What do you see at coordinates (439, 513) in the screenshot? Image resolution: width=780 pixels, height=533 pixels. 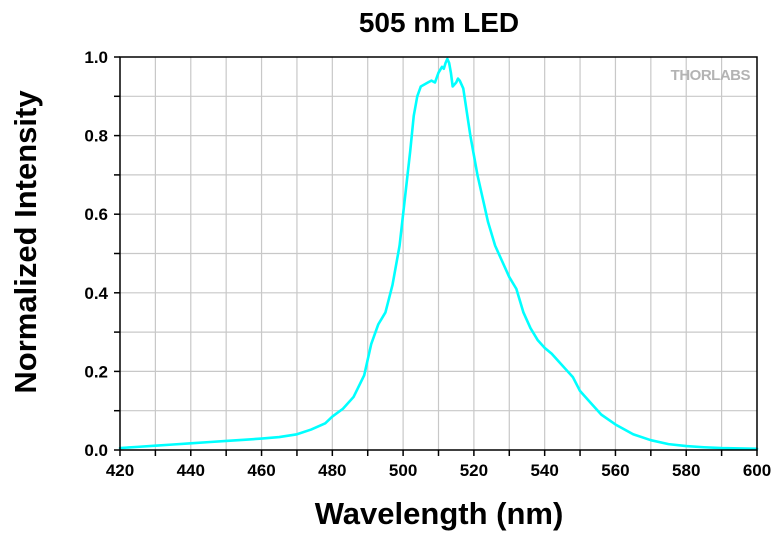 I see `x-axis-label: Wavelength (nm)` at bounding box center [439, 513].